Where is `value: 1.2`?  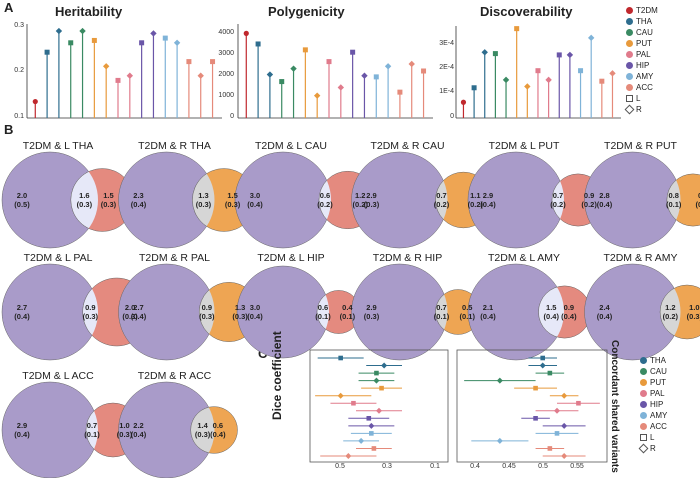 value: 1.2 is located at coordinates (670, 307).